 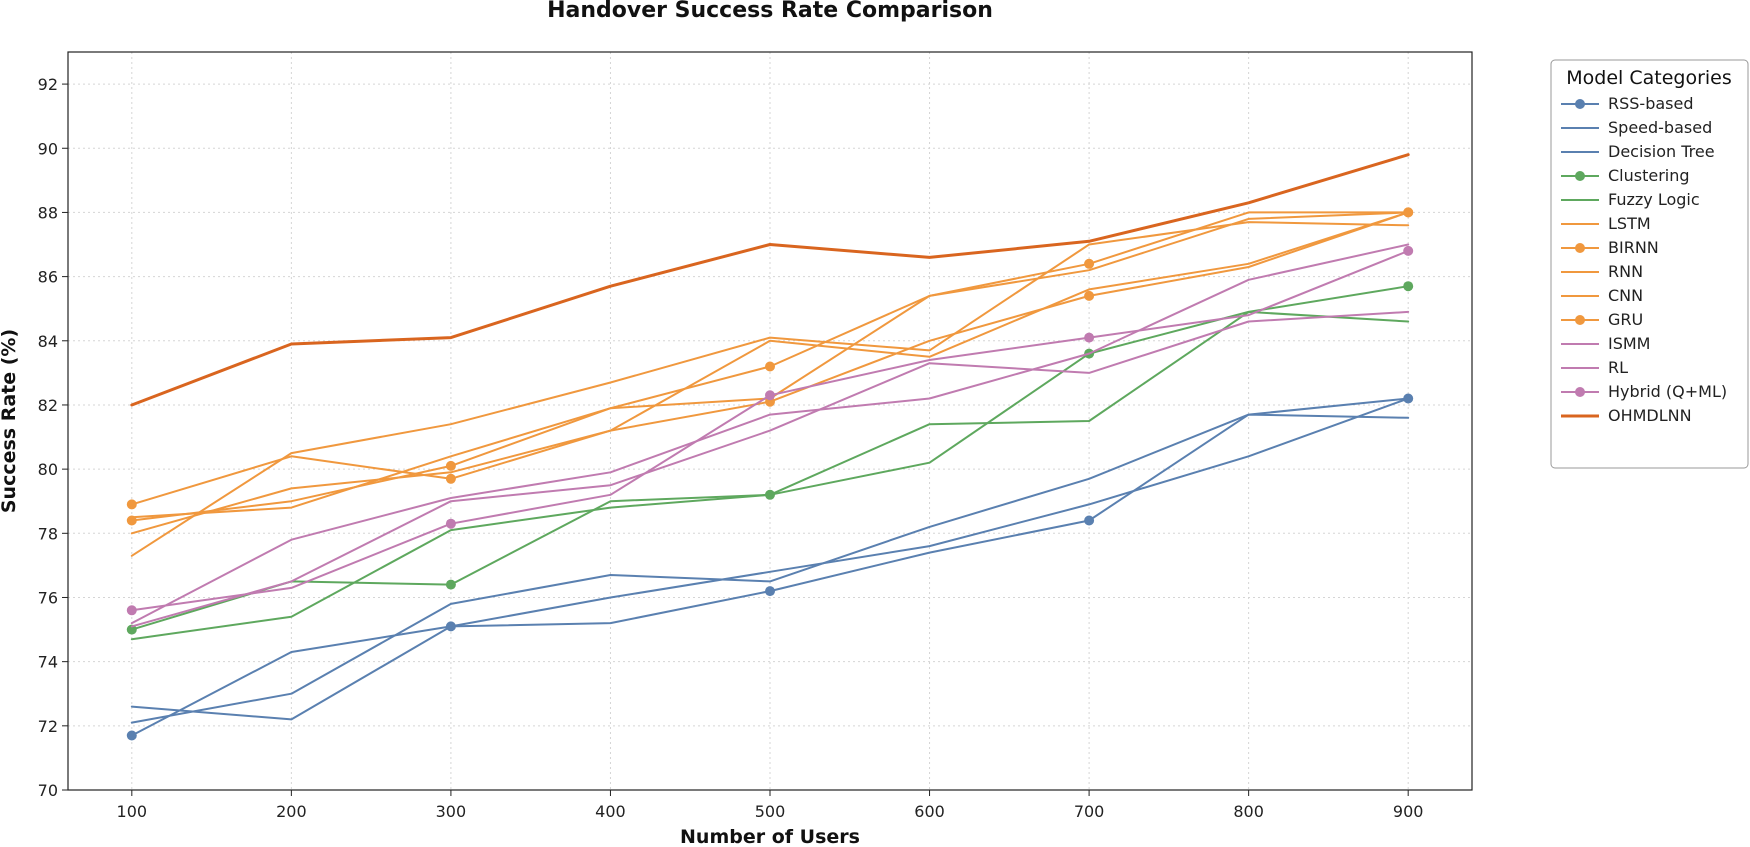 I want to click on y-tick-label: 90, so click(x=48, y=148).